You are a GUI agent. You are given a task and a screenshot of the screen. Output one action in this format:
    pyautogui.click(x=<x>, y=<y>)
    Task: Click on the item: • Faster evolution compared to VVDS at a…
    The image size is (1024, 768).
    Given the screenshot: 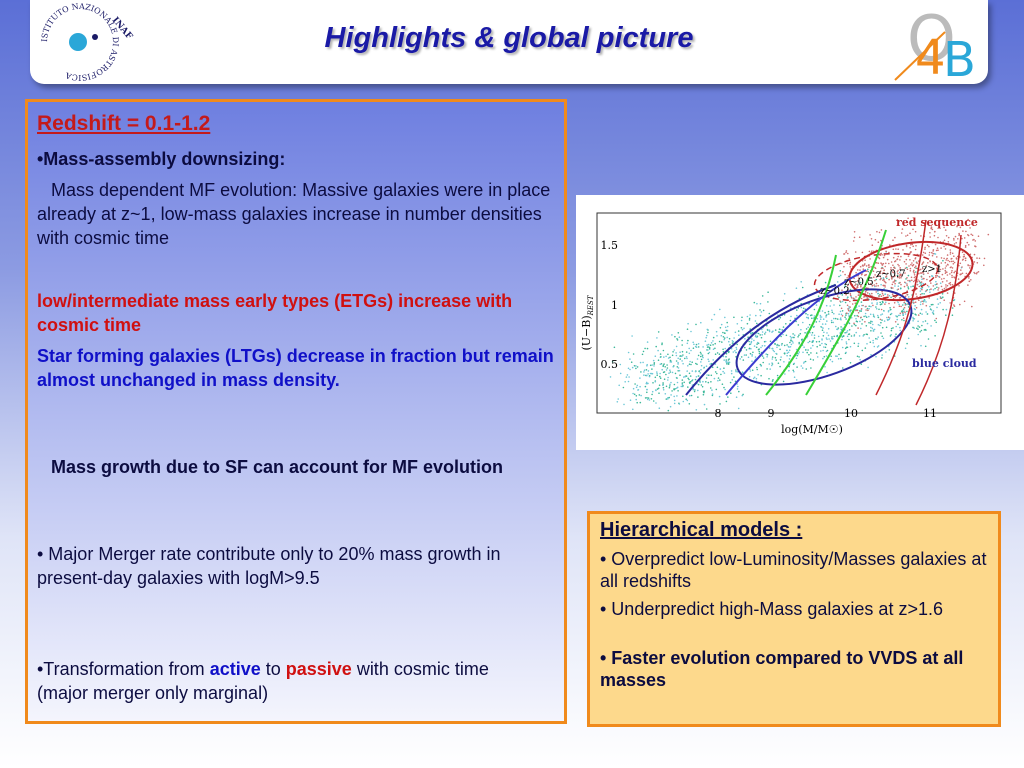 What is the action you would take?
    pyautogui.click(x=782, y=669)
    